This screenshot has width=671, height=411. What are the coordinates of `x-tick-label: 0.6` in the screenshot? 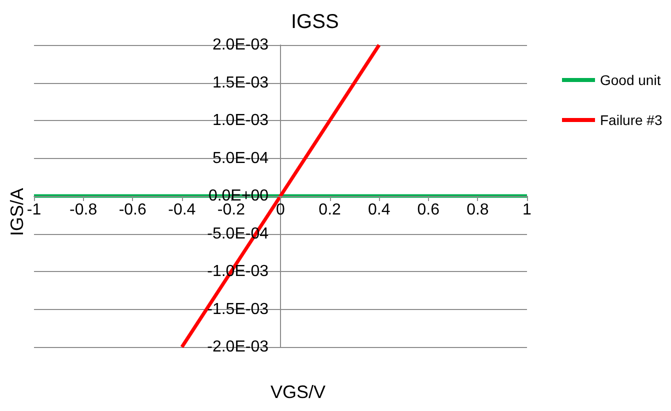 It's located at (428, 210).